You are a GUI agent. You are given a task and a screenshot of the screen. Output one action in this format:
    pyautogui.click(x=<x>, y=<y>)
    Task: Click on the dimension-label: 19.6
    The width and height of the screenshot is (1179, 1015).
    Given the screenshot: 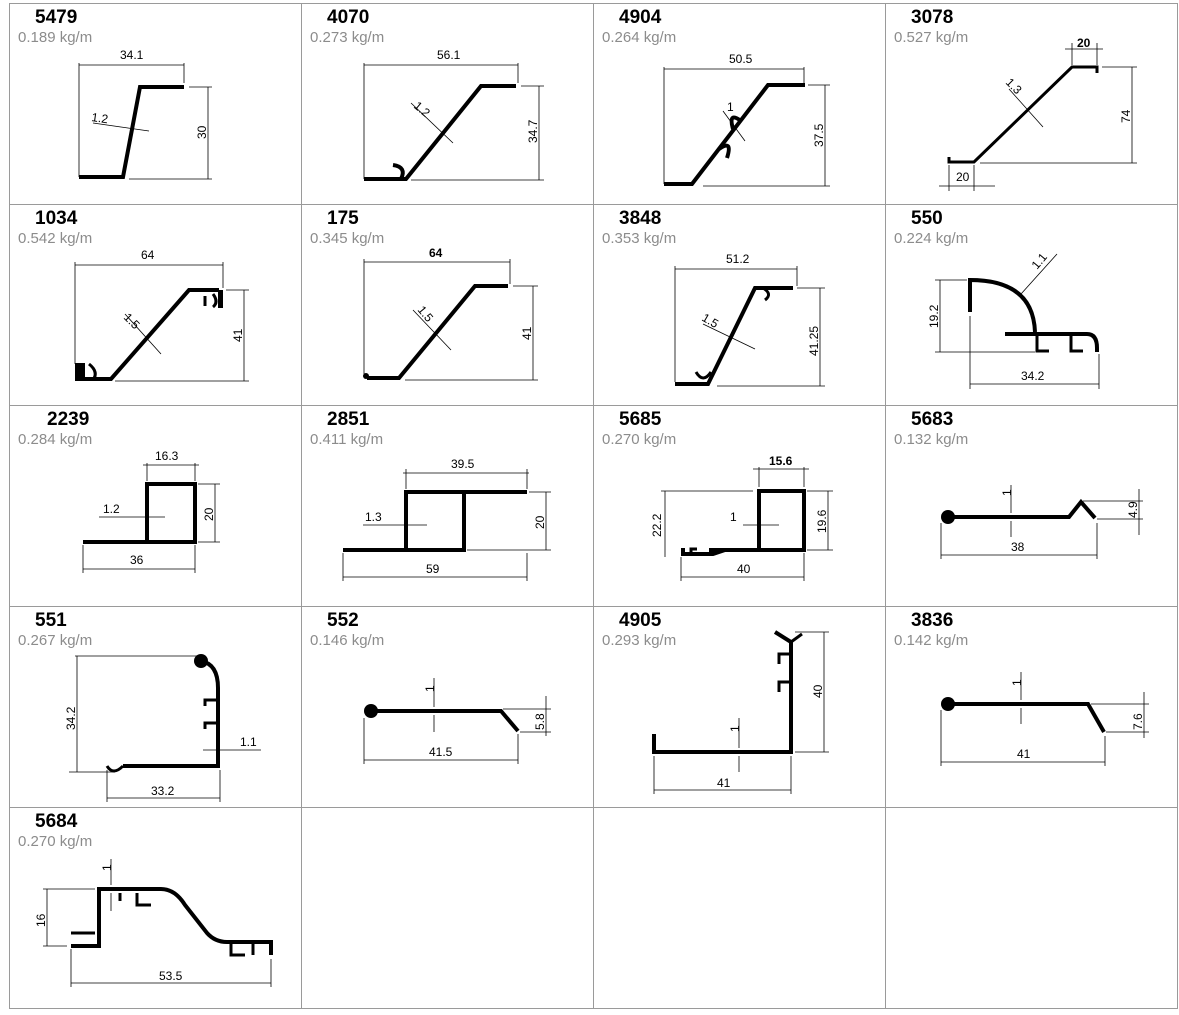 What is the action you would take?
    pyautogui.click(x=822, y=521)
    